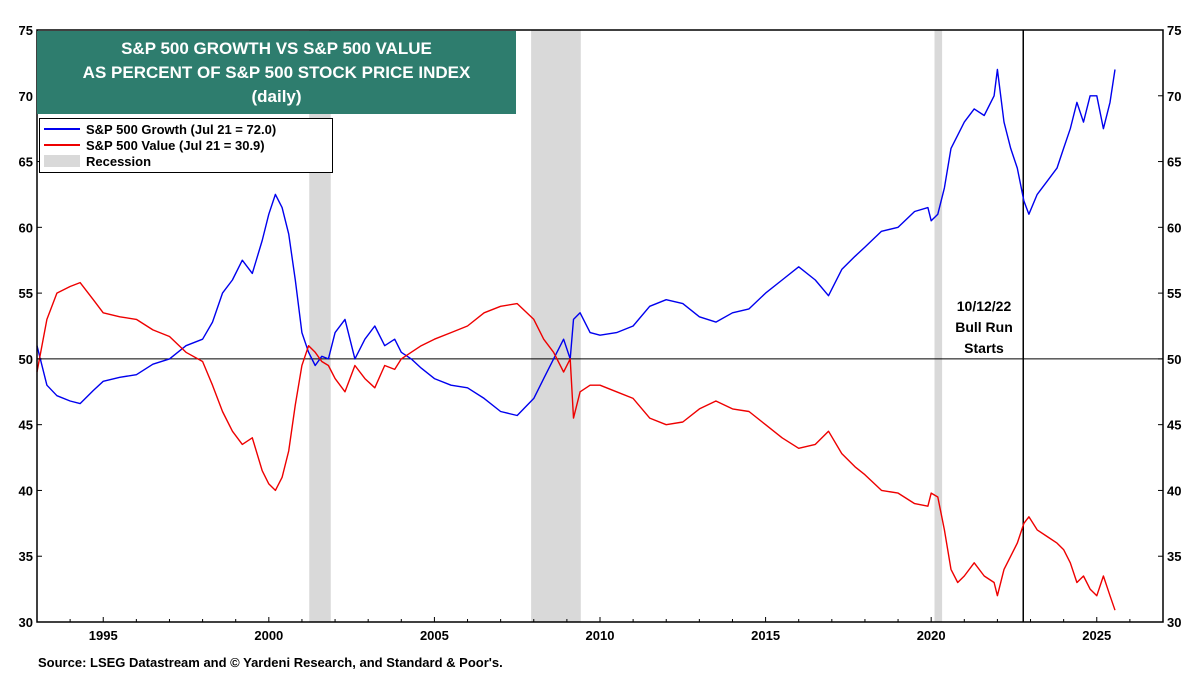 The image size is (1200, 675). I want to click on y-tick-label-left-60: 60, so click(26, 227).